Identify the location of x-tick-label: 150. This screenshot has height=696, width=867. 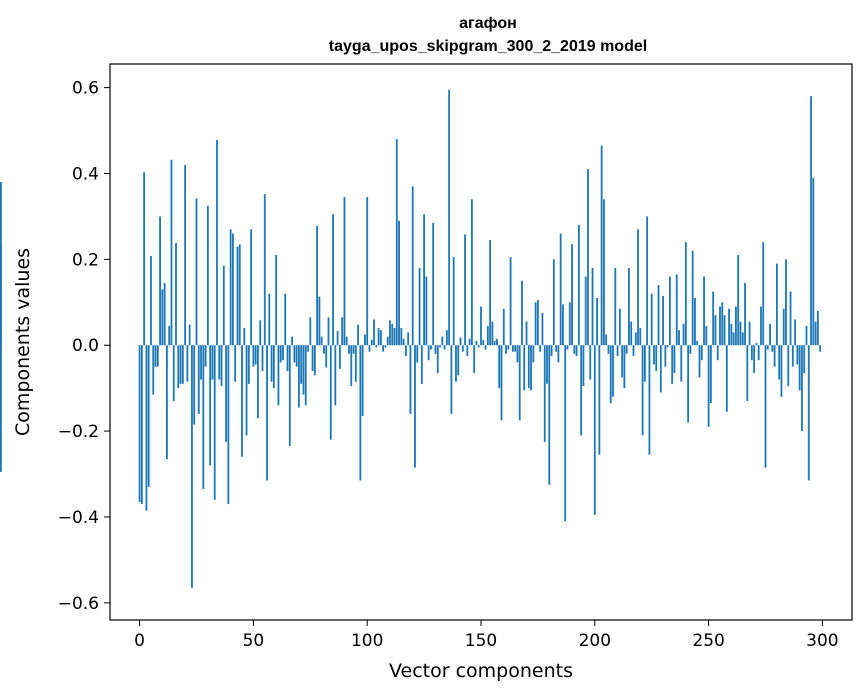
(481, 641).